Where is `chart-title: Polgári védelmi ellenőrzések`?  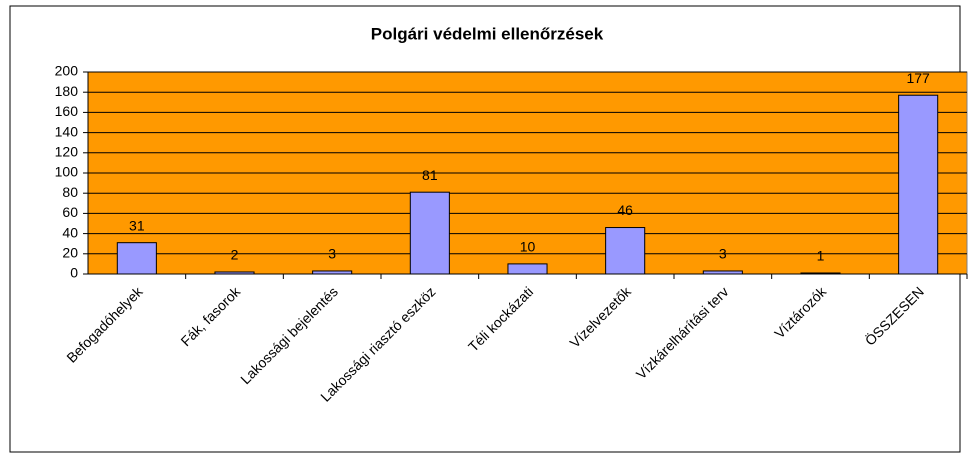 chart-title: Polgári védelmi ellenőrzések is located at coordinates (487, 33).